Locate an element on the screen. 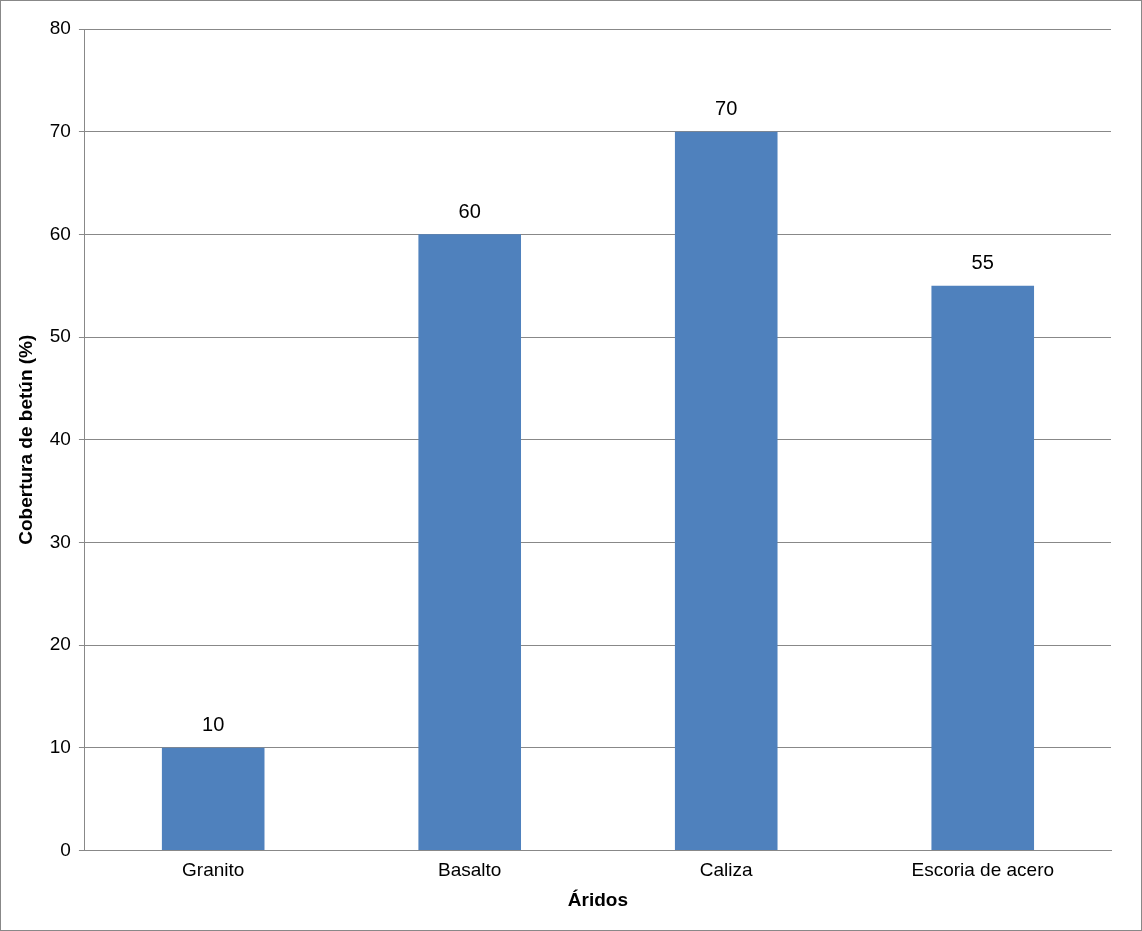 The image size is (1142, 931). y-tick-label: 40 is located at coordinates (60, 438).